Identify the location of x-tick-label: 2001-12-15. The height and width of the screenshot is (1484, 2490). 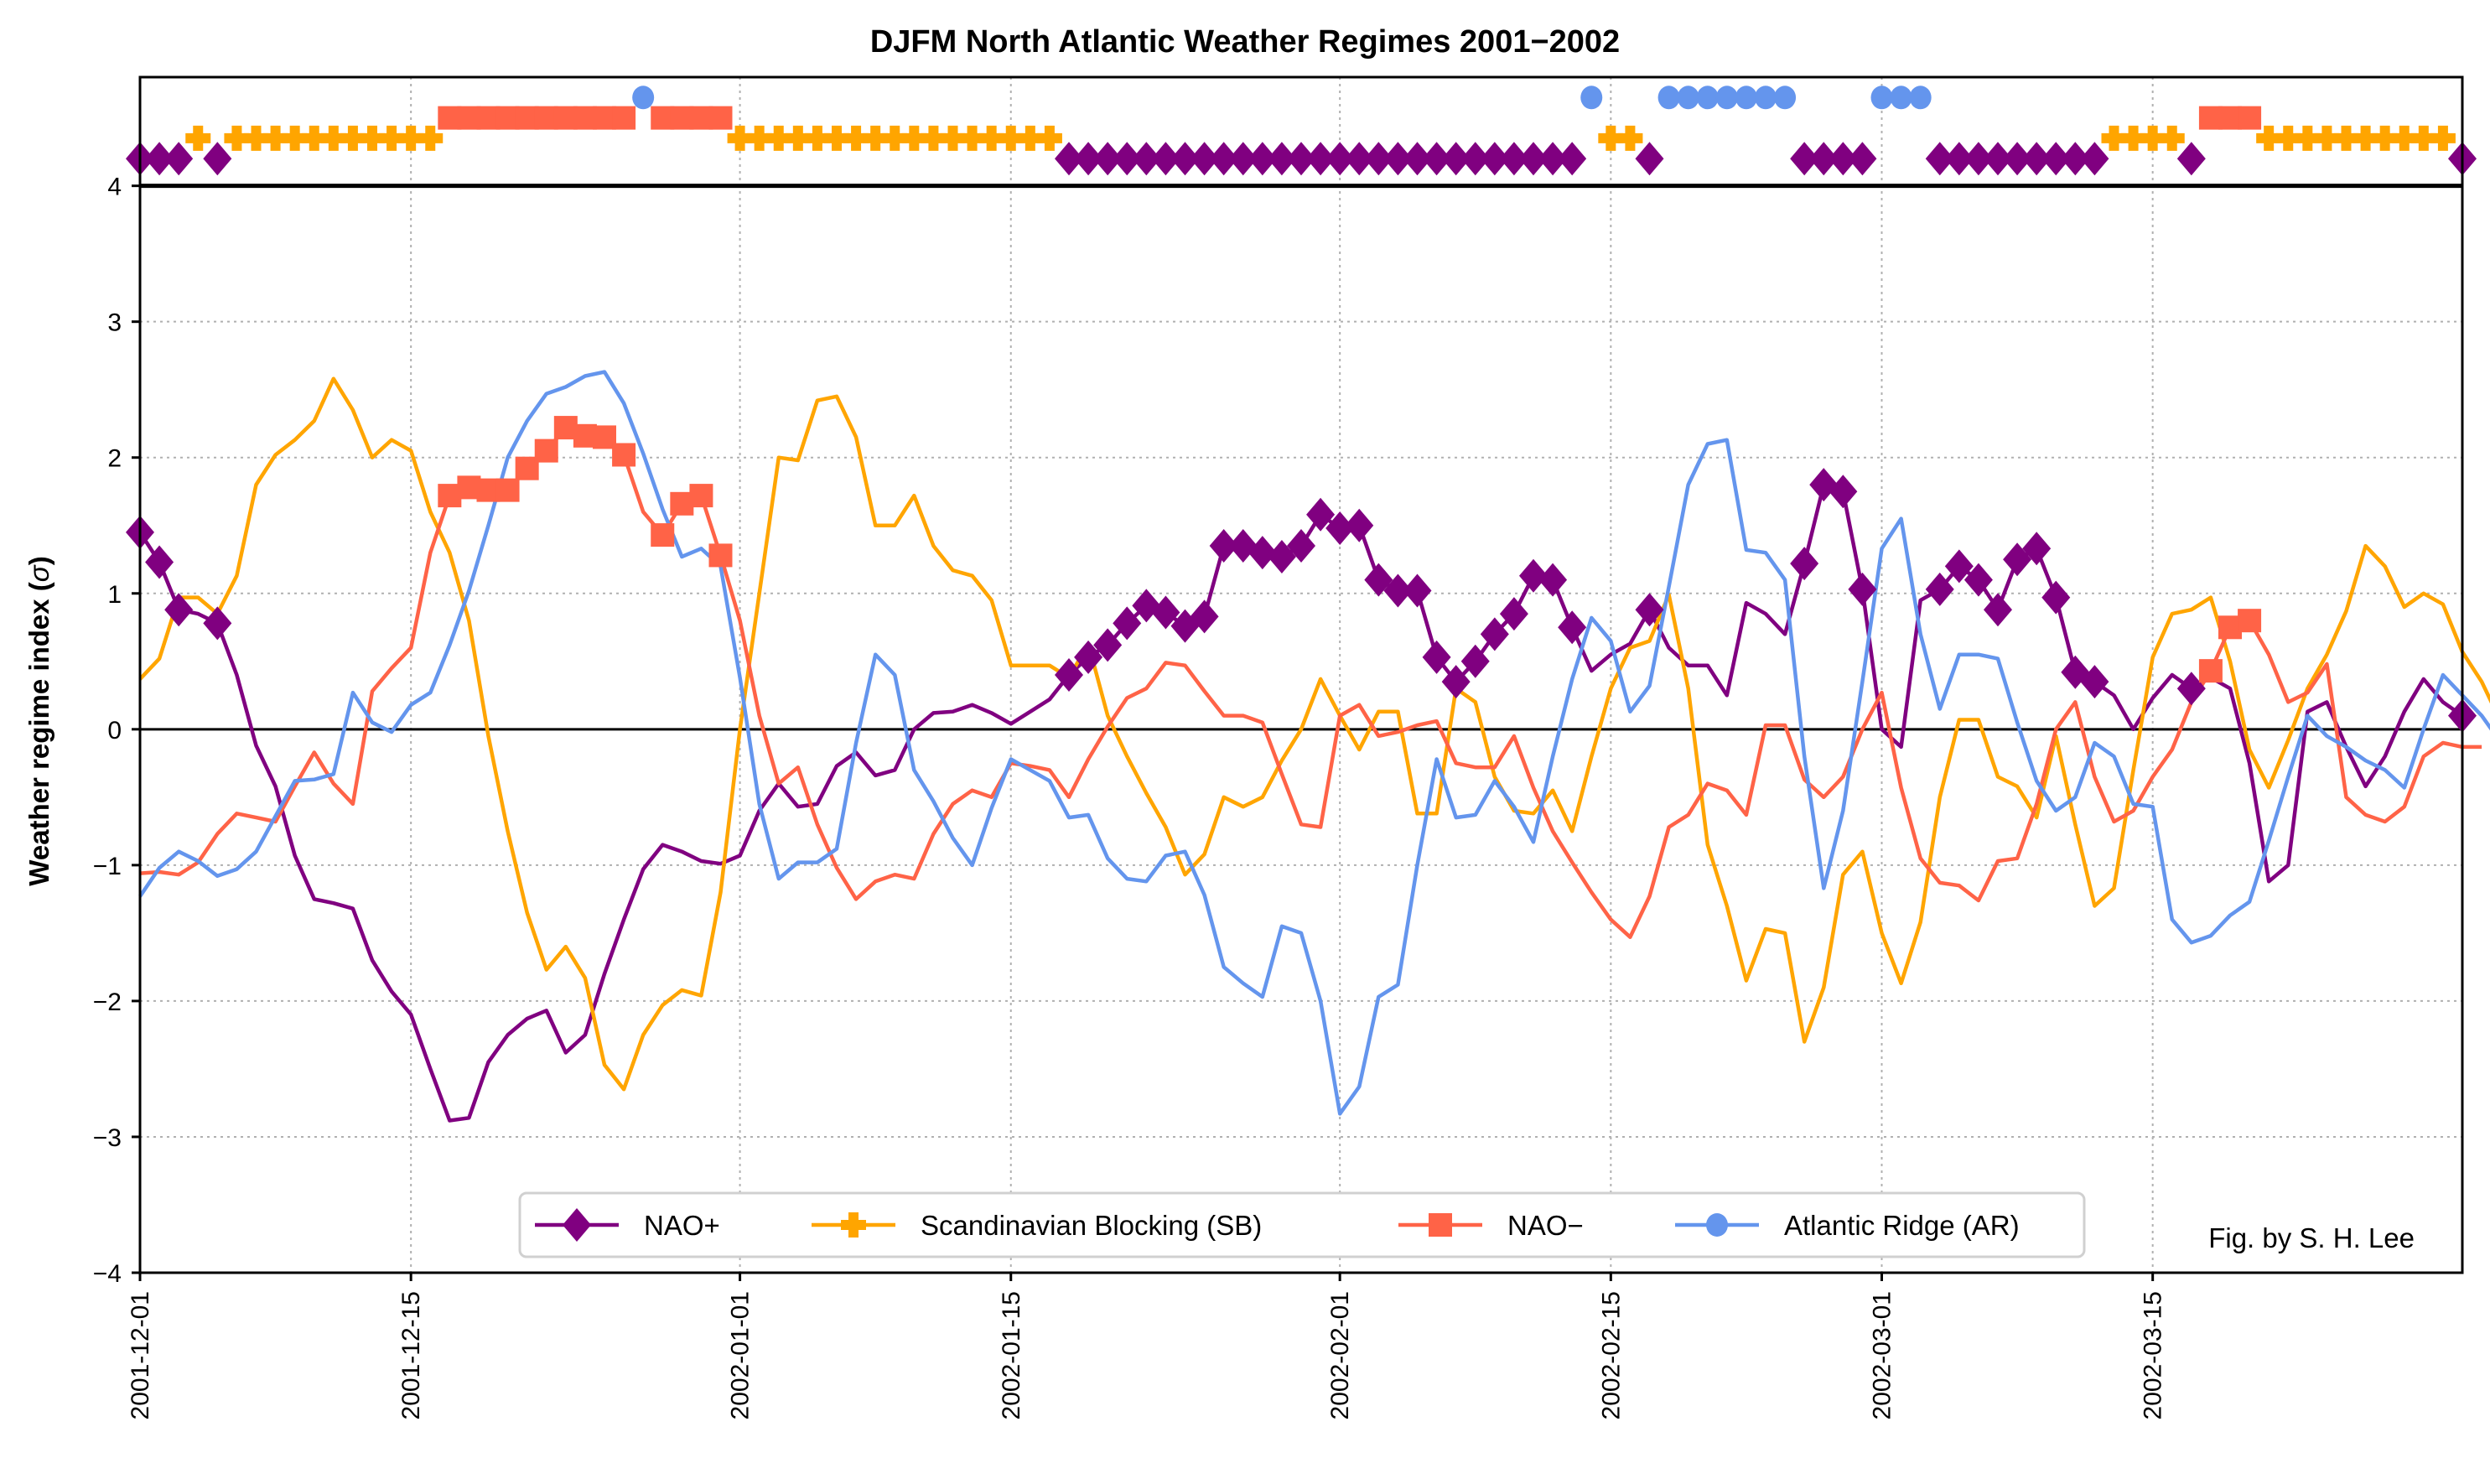
(411, 1355).